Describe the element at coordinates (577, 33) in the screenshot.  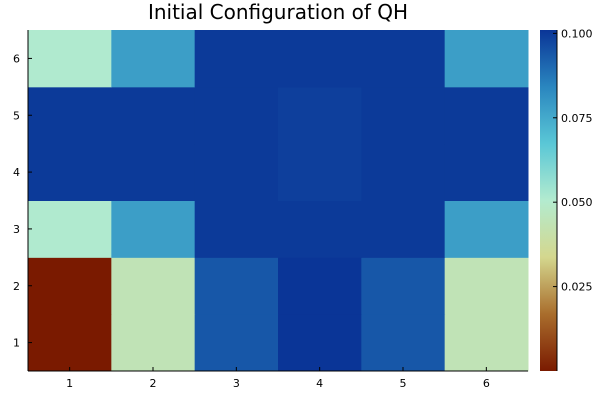
I see `colorbar-tick-label: 0.100` at that location.